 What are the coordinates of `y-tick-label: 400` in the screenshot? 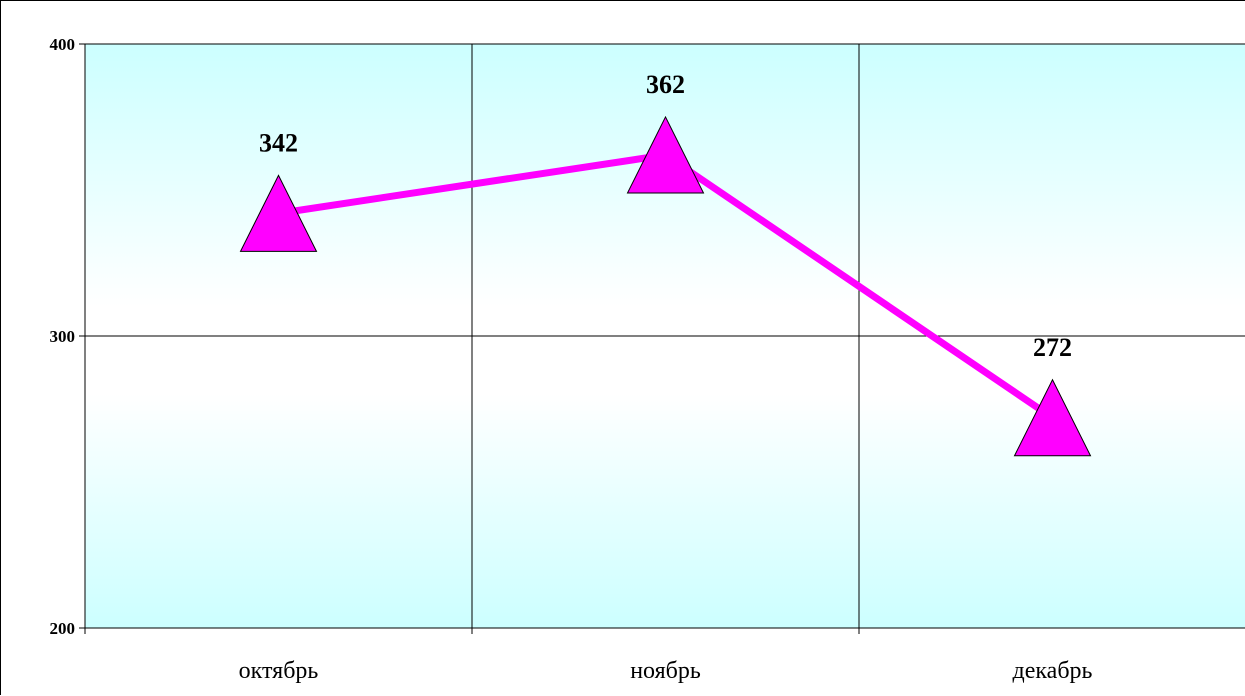 It's located at (63, 44).